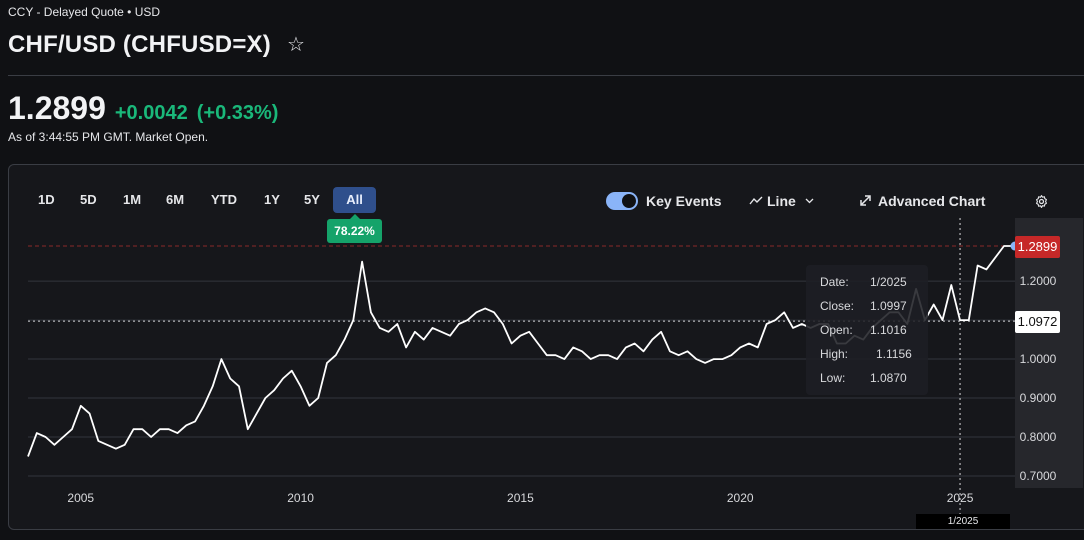 The image size is (1084, 540). I want to click on tooltip-high-label: High:, so click(834, 354).